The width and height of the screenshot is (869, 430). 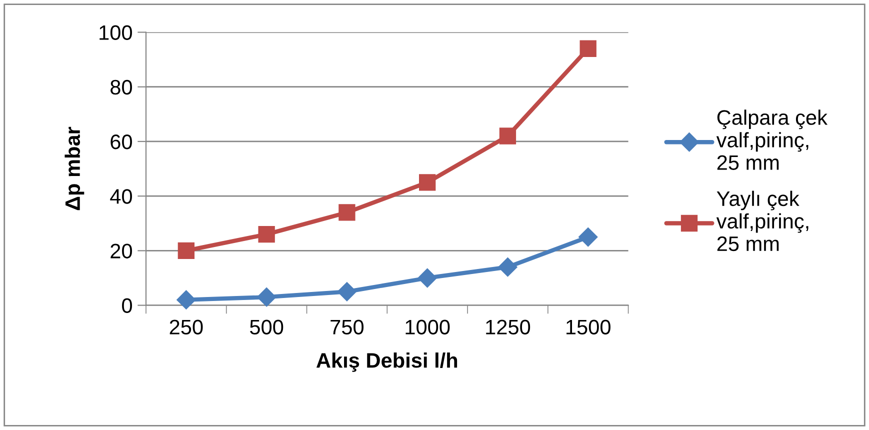 What do you see at coordinates (121, 87) in the screenshot?
I see `y-tick-label: 80` at bounding box center [121, 87].